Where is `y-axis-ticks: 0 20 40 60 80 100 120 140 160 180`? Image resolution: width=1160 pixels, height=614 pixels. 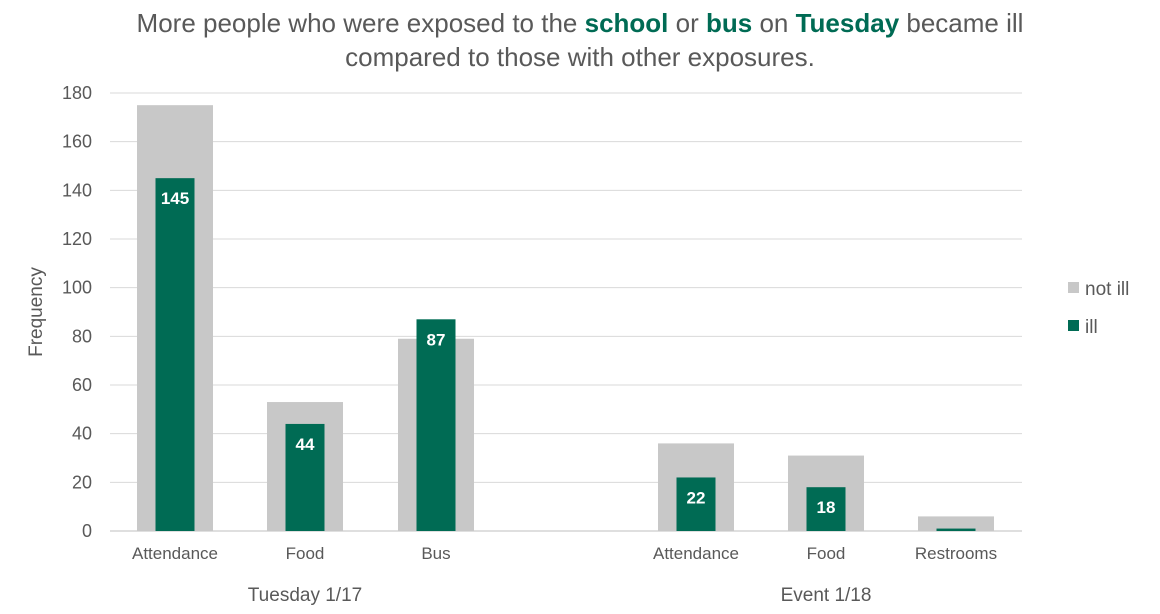 y-axis-ticks: 0 20 40 60 80 100 120 140 160 180 is located at coordinates (77, 312).